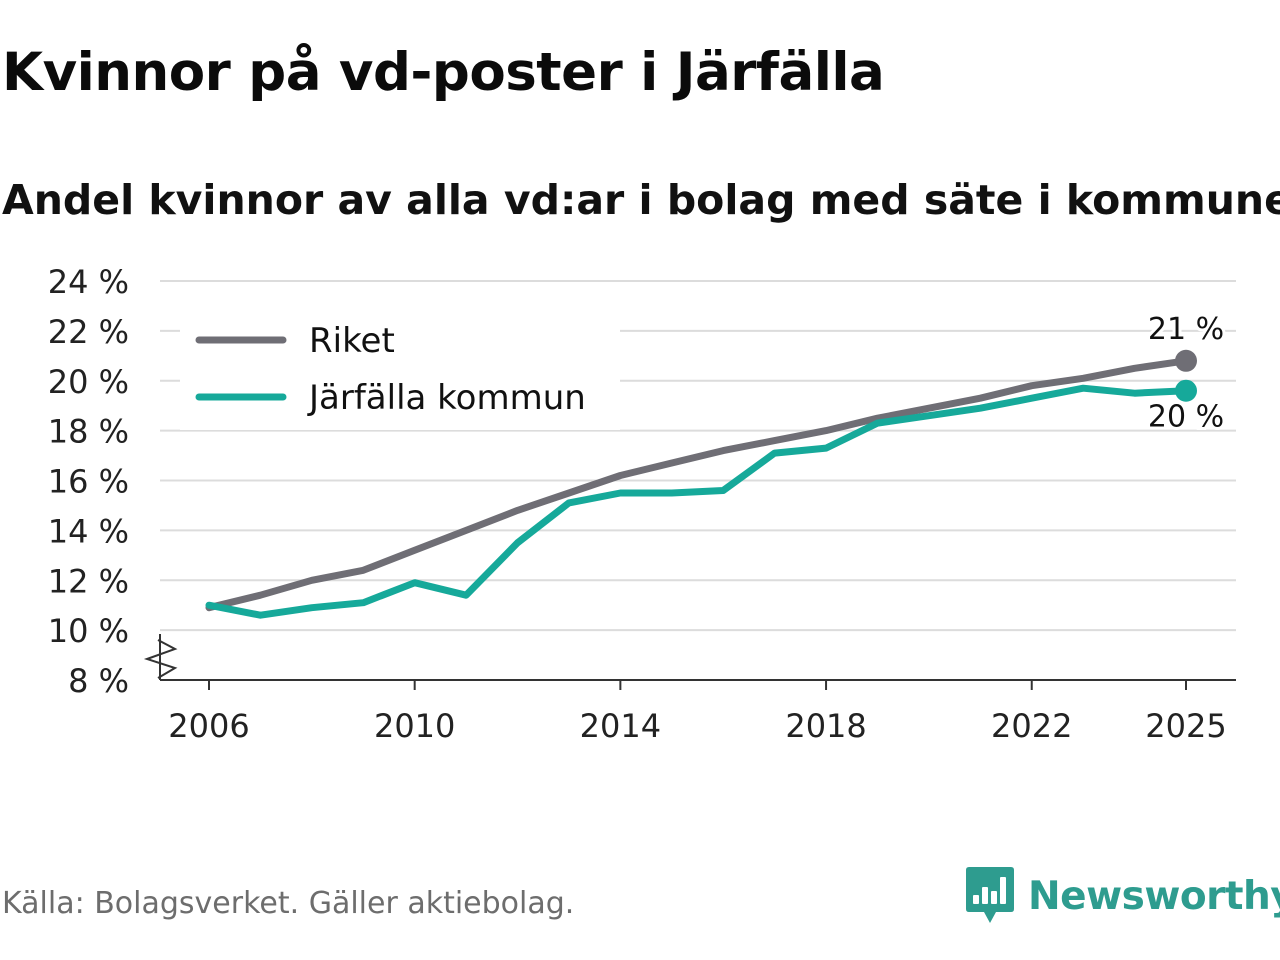  I want to click on y-tick-label-16: 16 %, so click(88, 482).